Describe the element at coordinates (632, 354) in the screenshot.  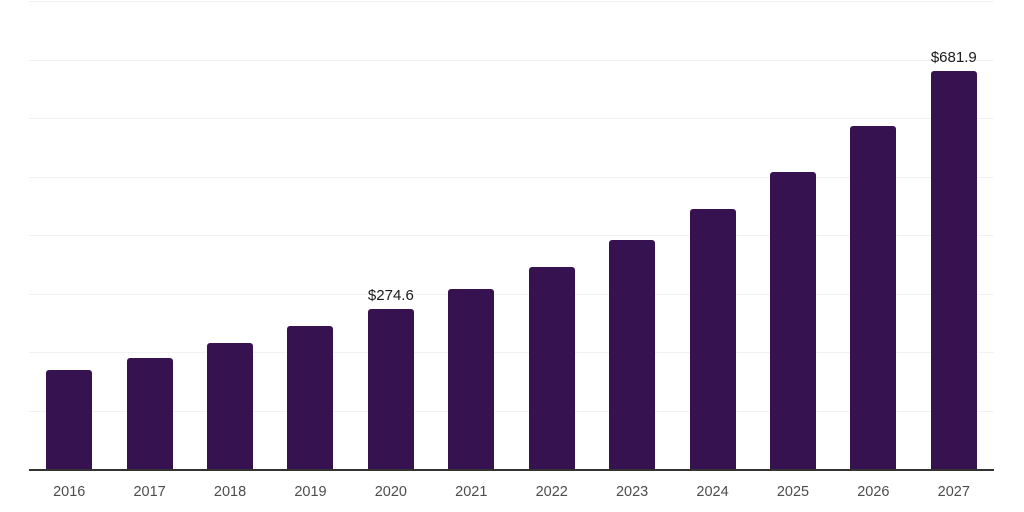
I see `bar-2023` at that location.